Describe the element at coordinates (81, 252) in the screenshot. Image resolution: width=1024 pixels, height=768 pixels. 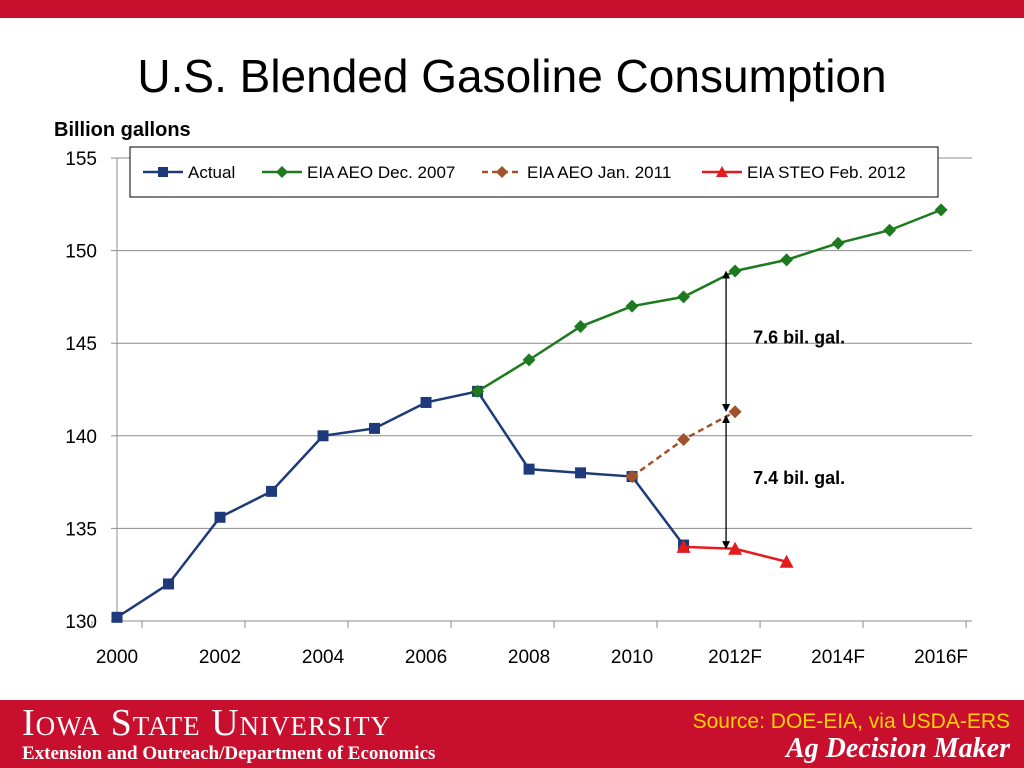
I see `y-tick-label: 150` at that location.